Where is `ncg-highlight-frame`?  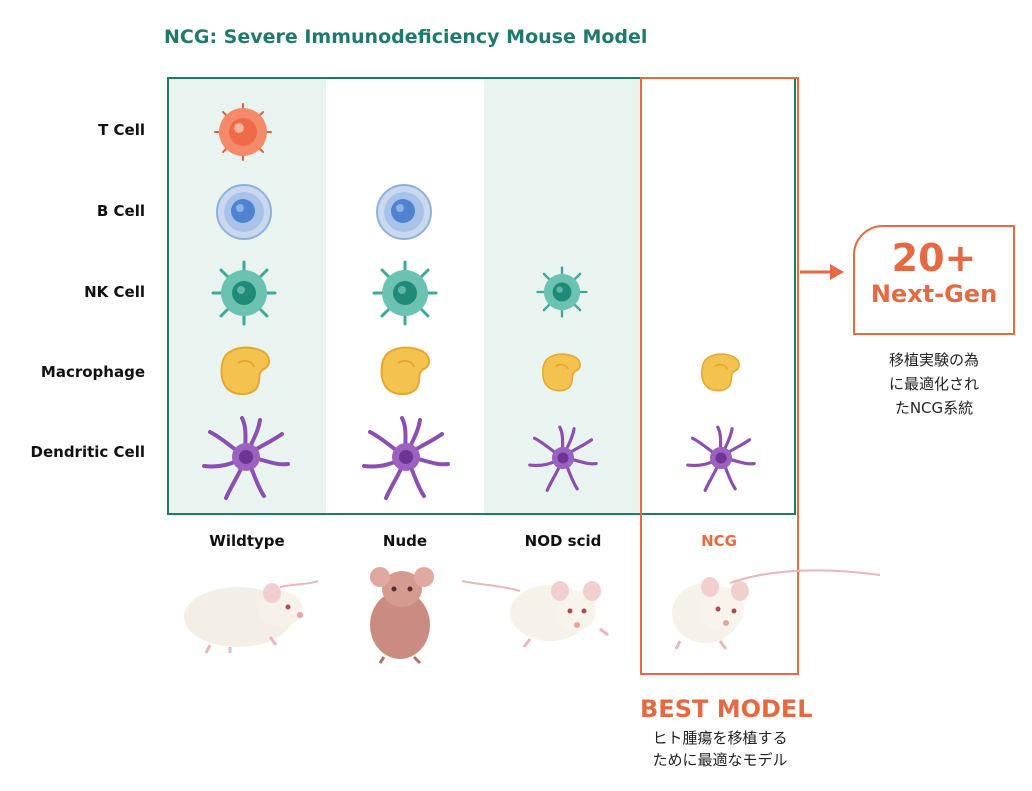
ncg-highlight-frame is located at coordinates (719, 376).